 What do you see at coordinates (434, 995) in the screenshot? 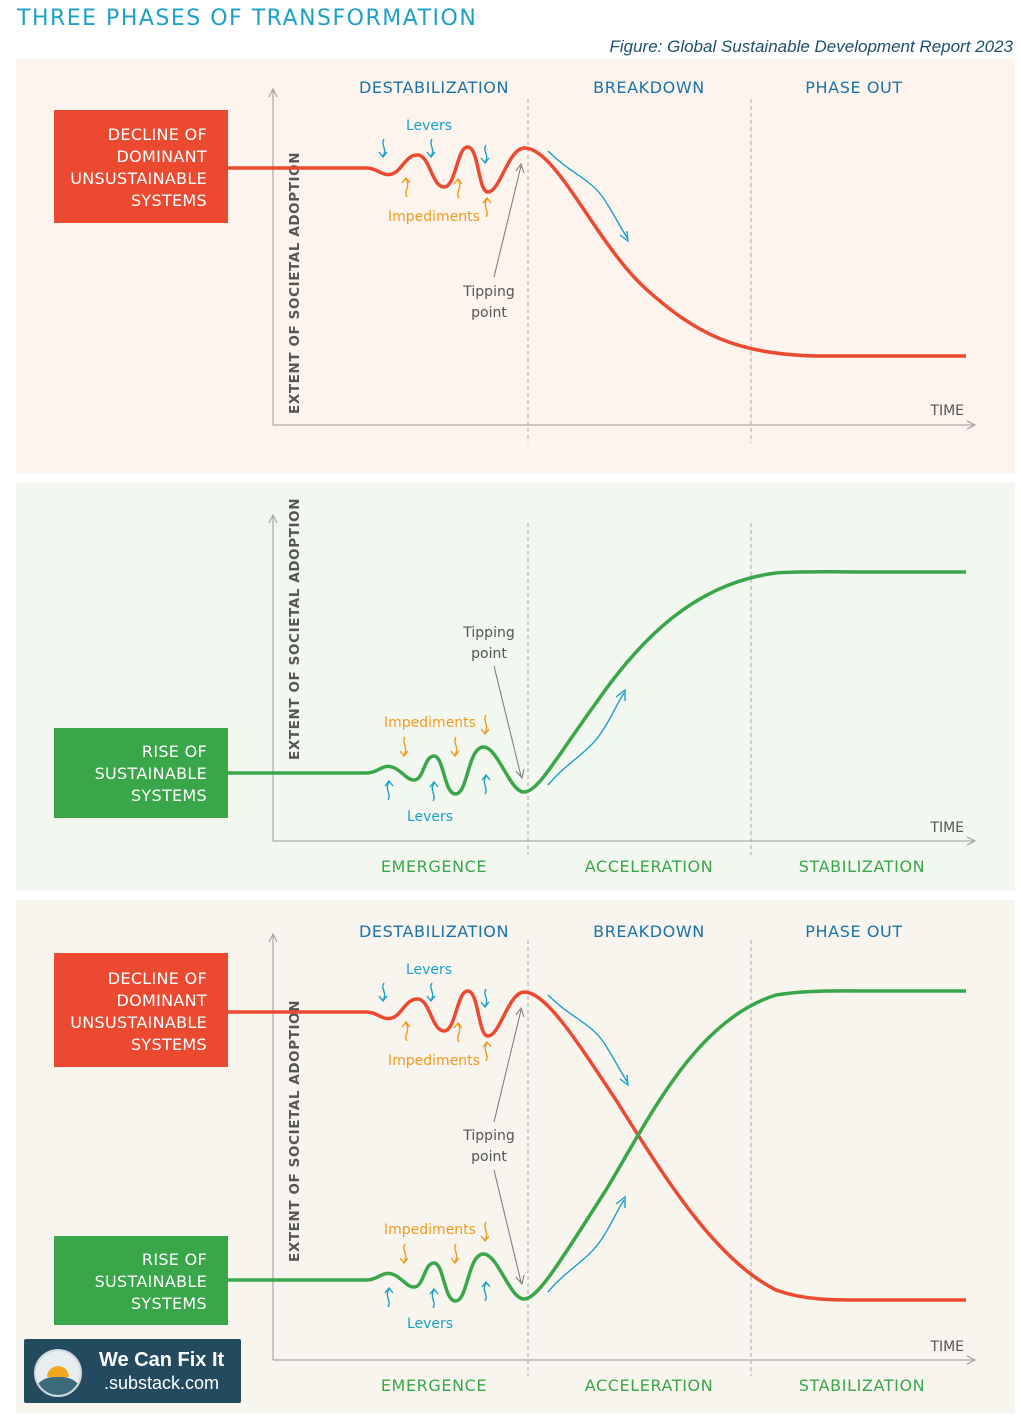
I see `lever-arrows-top` at bounding box center [434, 995].